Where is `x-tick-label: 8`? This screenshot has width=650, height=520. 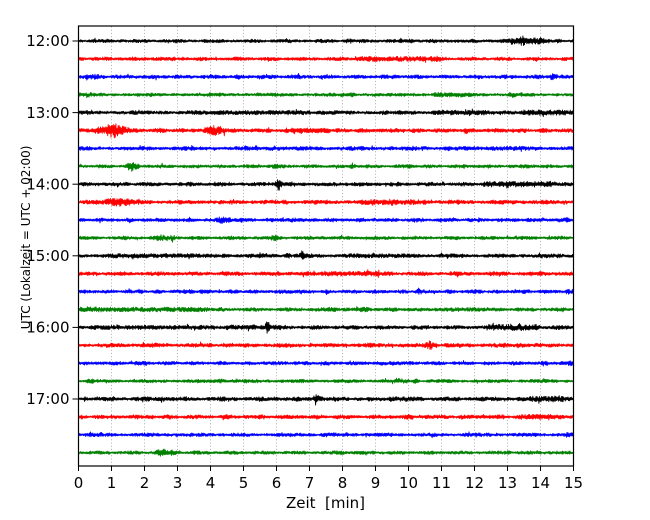
x-tick-label: 8 is located at coordinates (343, 483).